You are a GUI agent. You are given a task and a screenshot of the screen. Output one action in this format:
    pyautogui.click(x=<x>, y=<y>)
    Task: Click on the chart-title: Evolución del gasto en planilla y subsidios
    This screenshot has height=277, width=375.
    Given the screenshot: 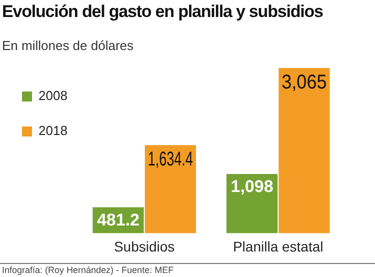 What is the action you would take?
    pyautogui.click(x=162, y=12)
    